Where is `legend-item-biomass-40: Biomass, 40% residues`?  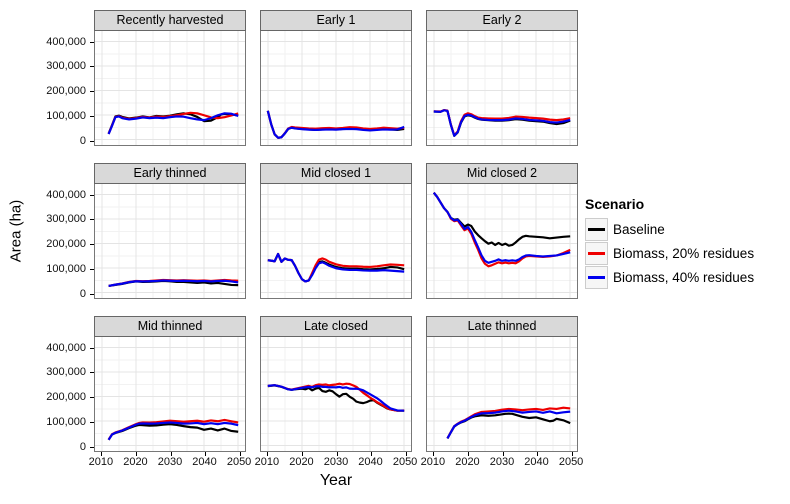
legend-item-biomass-40: Biomass, 40% residues is located at coordinates (685, 277).